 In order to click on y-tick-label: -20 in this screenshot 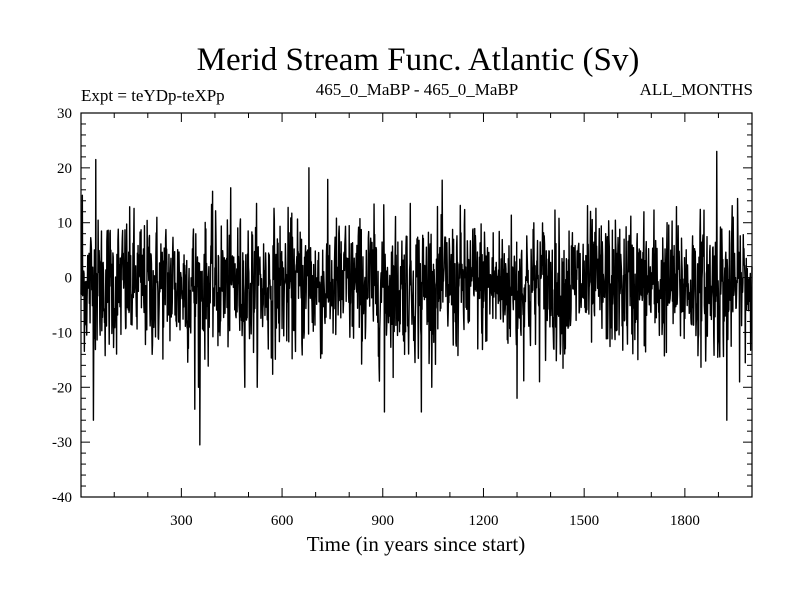, I will do `click(62, 388)`.